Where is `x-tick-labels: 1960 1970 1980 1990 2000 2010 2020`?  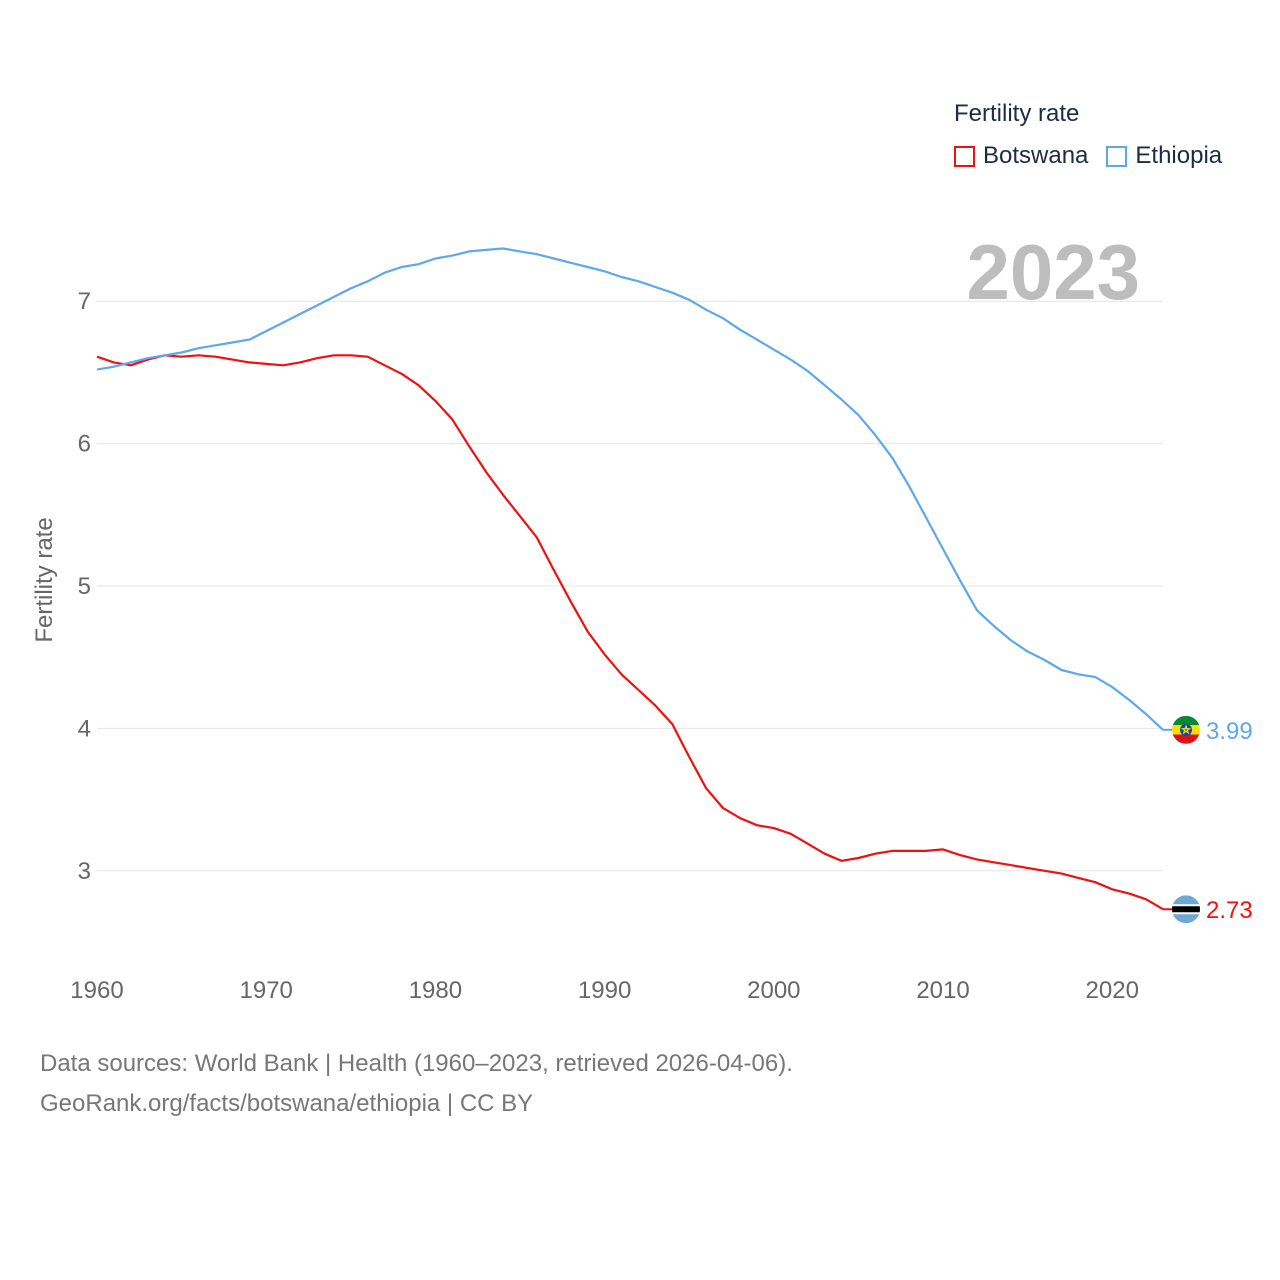 x-tick-labels: 1960 1970 1980 1990 2000 2010 2020 is located at coordinates (604, 990).